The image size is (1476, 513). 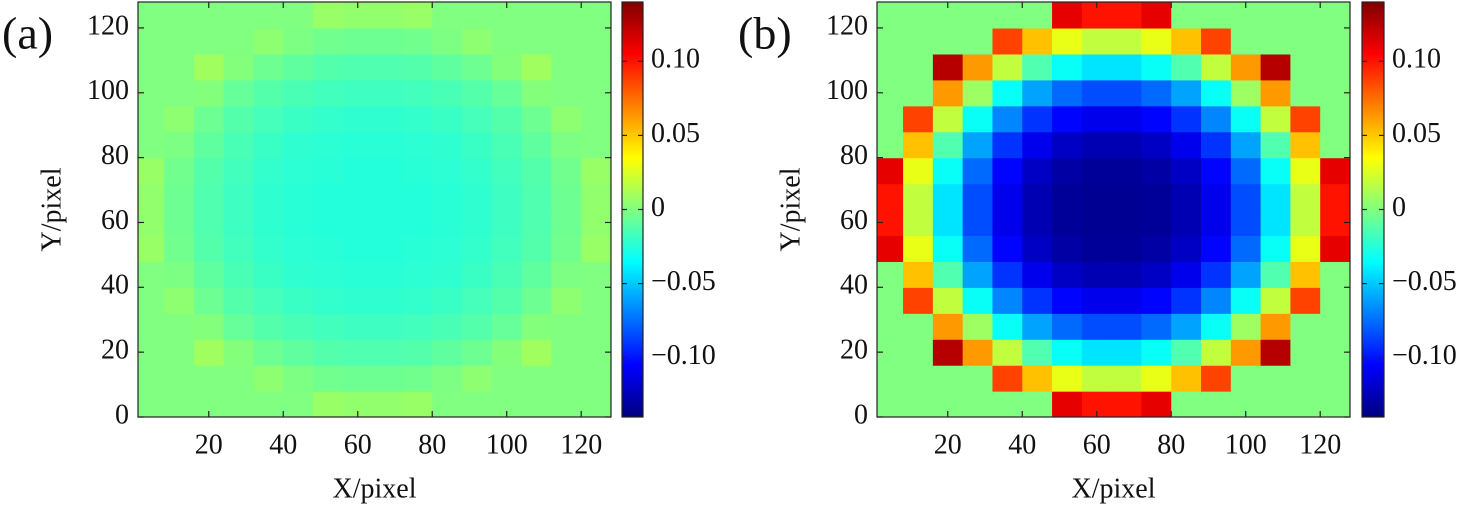 I want to click on y-tick-label: 60, so click(x=854, y=220).